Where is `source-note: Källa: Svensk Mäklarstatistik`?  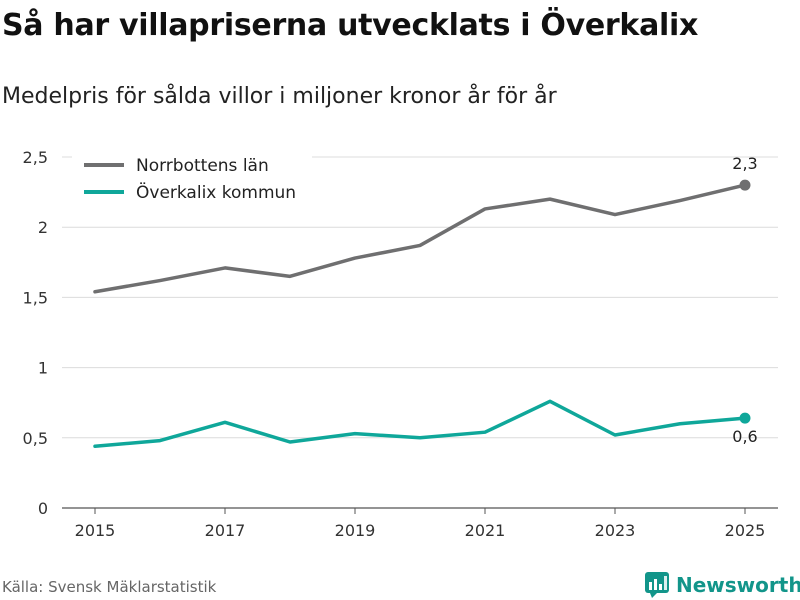
source-note: Källa: Svensk Mäklarstatistik is located at coordinates (109, 587).